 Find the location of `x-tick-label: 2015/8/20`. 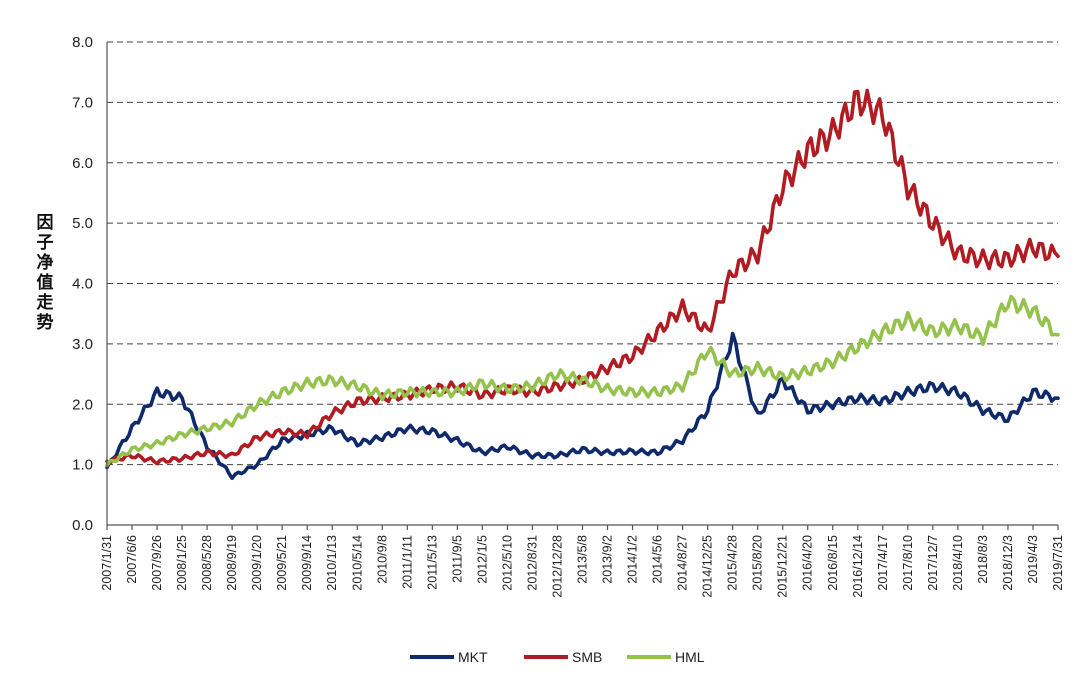

x-tick-label: 2015/8/20 is located at coordinates (758, 563).